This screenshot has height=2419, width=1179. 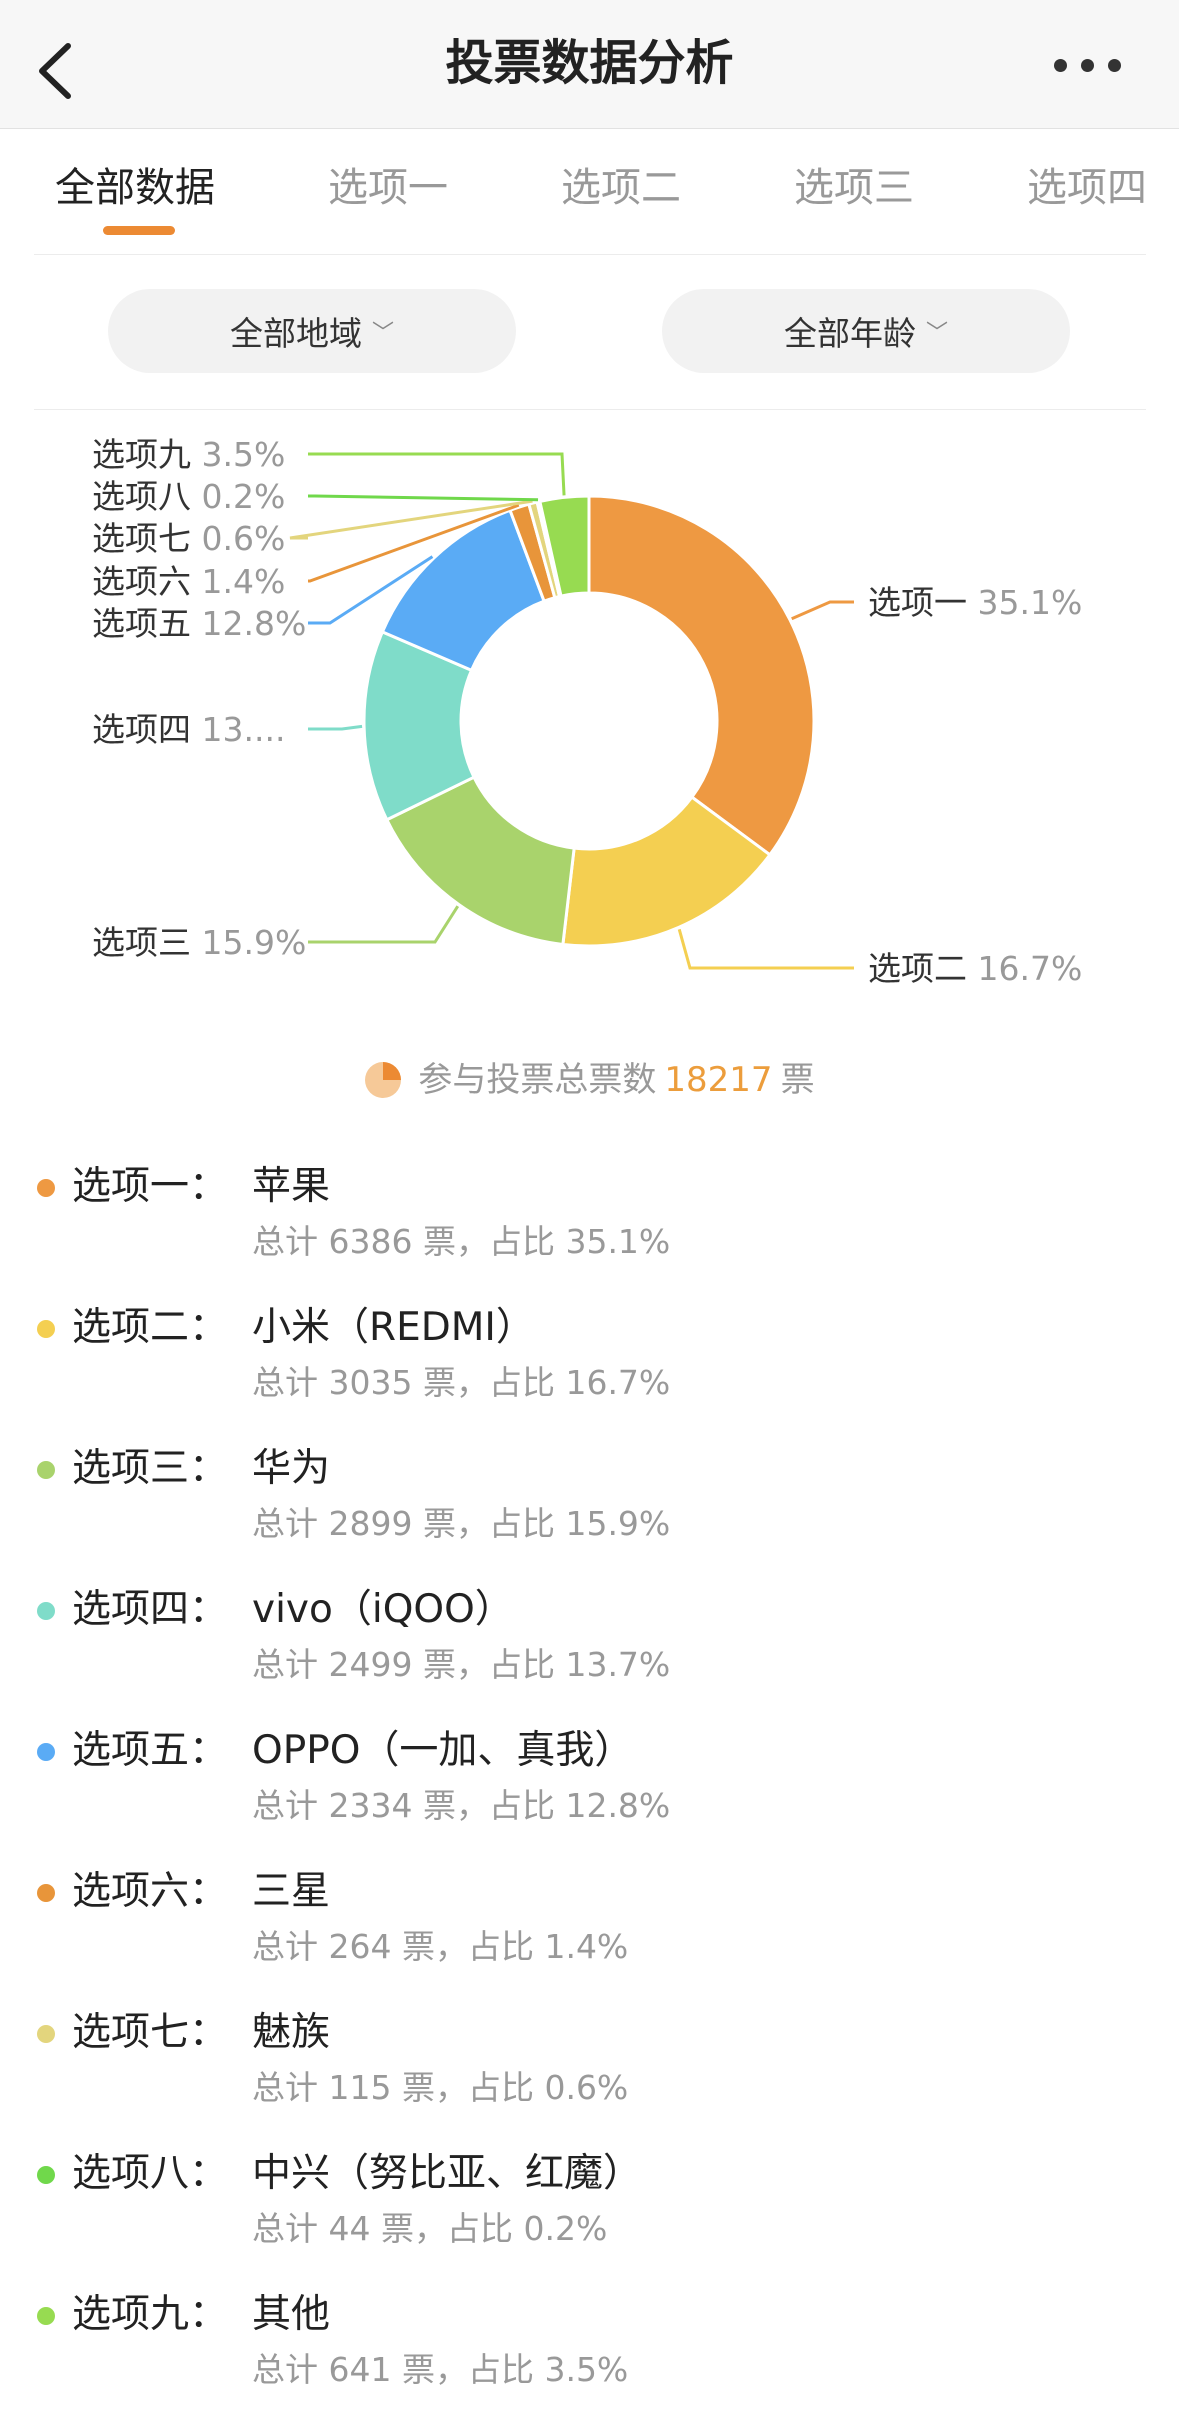 What do you see at coordinates (295, 333) in the screenshot?
I see `region-filter-label: 全部地域` at bounding box center [295, 333].